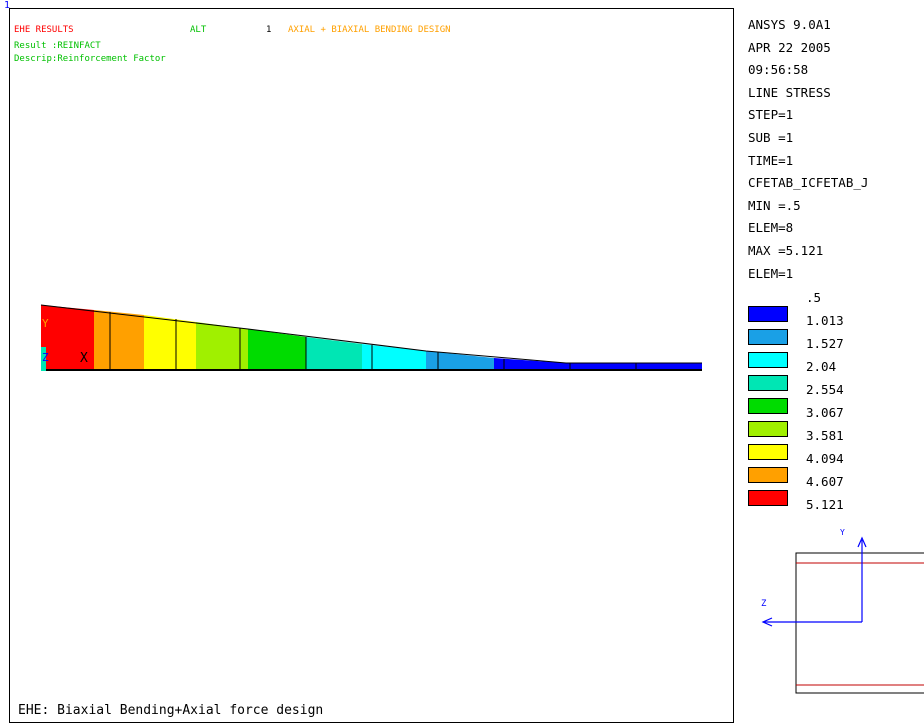 The image size is (924, 727). I want to click on section-view, so click(842, 615).